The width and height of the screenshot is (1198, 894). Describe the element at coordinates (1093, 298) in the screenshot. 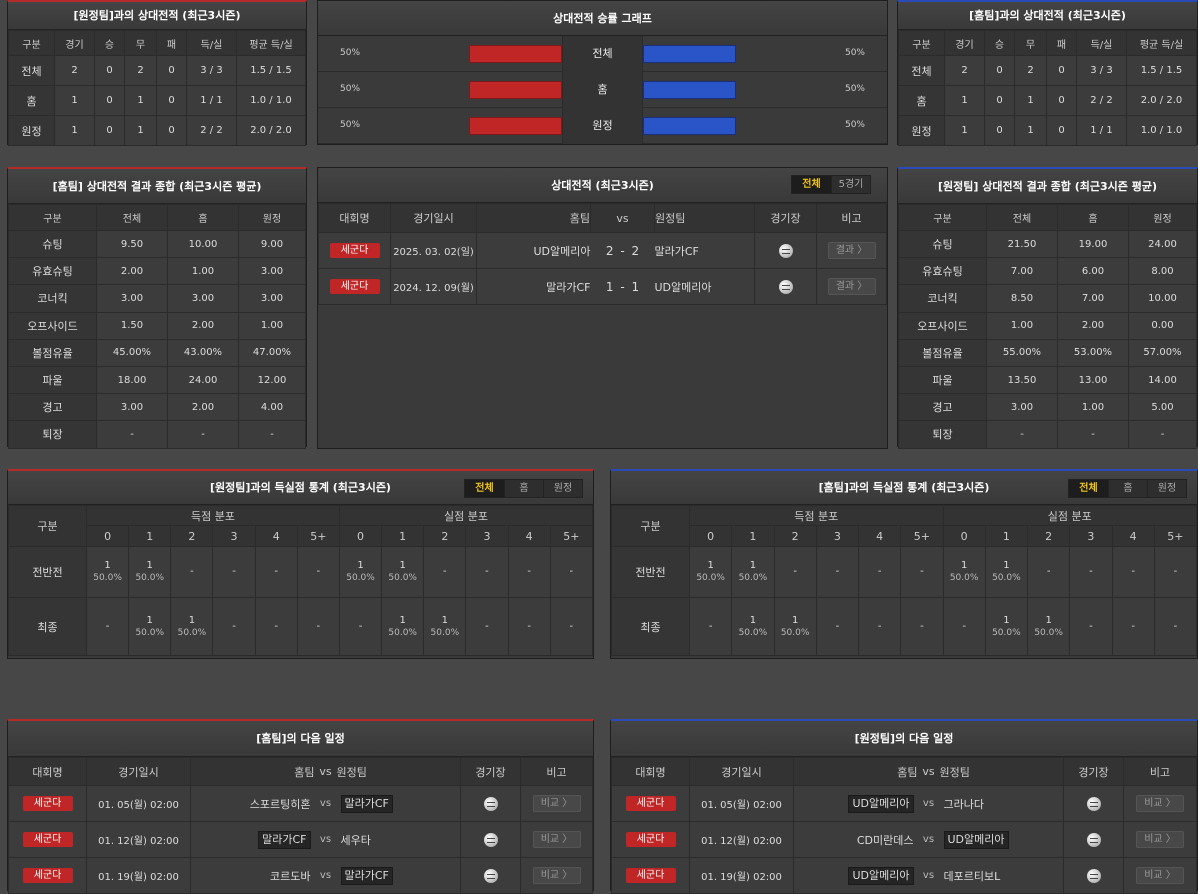

I see `stat-cell: 7.00` at that location.